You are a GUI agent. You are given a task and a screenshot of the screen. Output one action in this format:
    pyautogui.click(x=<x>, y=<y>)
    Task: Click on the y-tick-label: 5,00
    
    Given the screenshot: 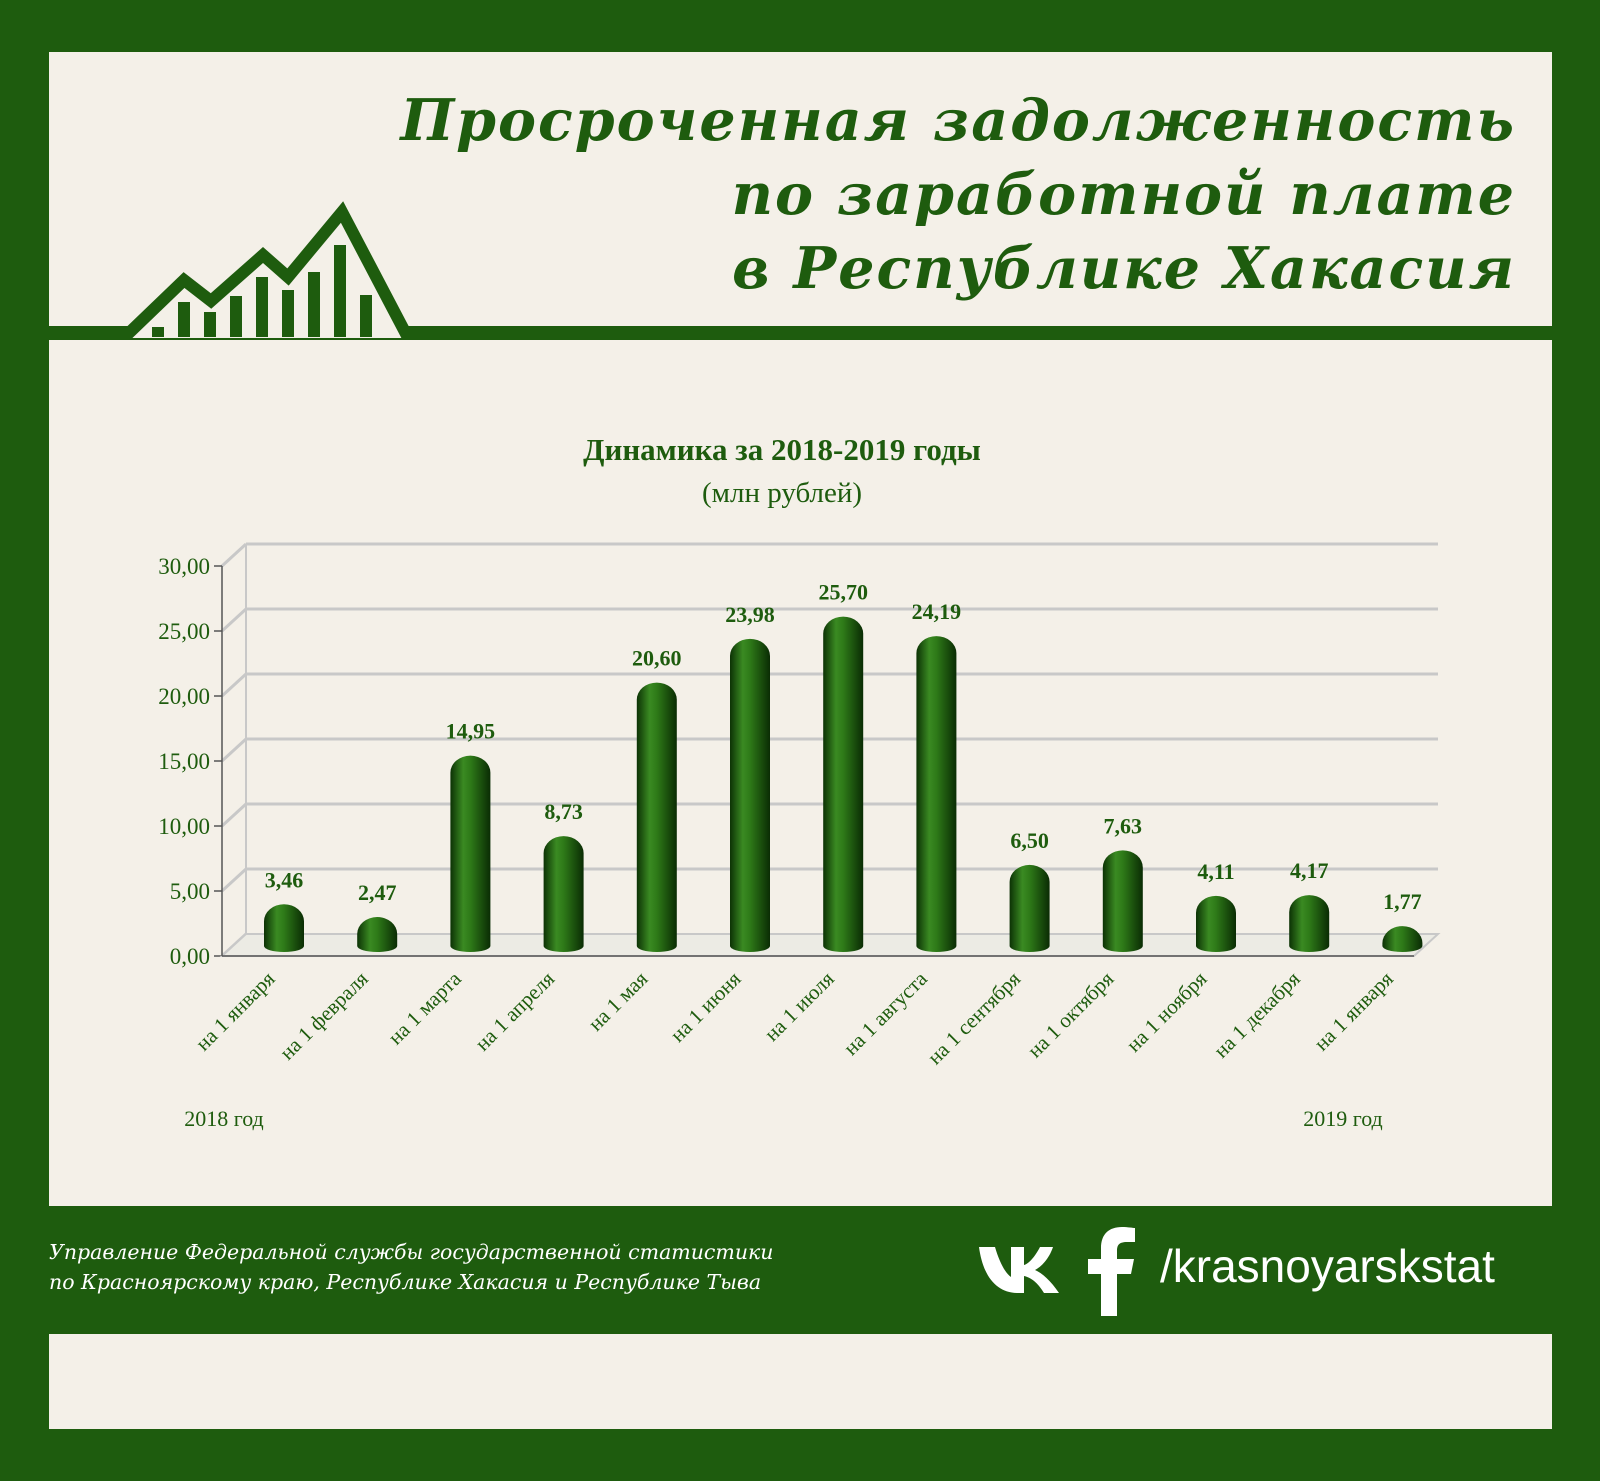 What is the action you would take?
    pyautogui.click(x=190, y=891)
    